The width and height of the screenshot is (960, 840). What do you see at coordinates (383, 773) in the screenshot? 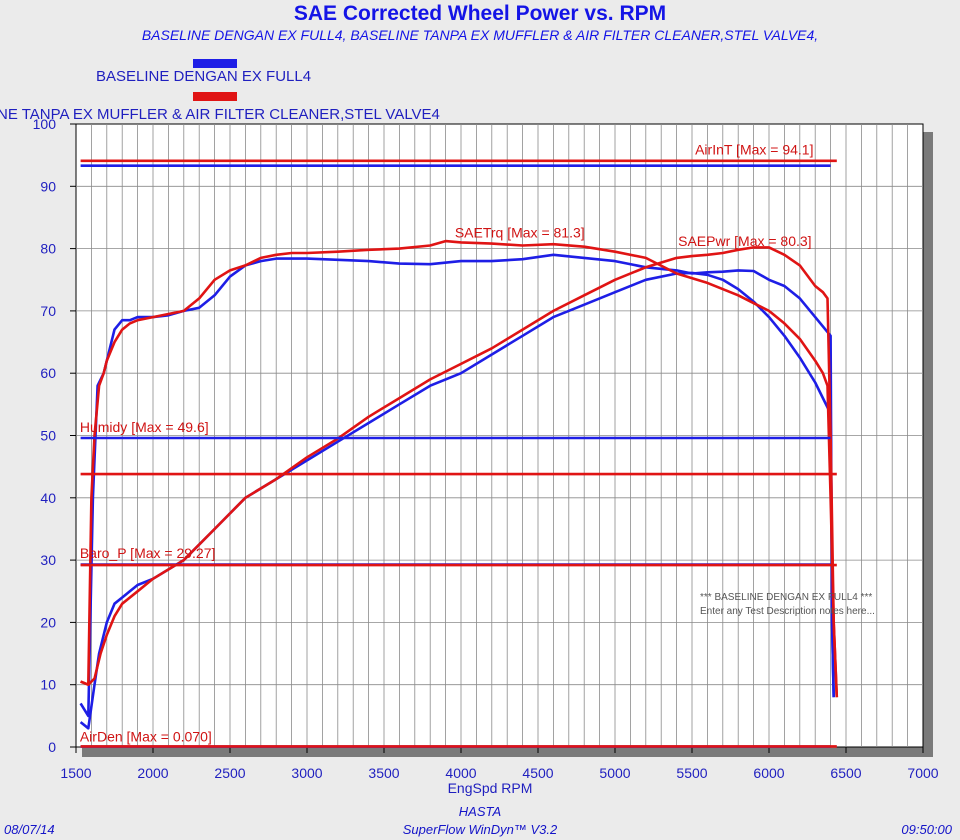
I see `x-tick-label: 3500` at bounding box center [383, 773].